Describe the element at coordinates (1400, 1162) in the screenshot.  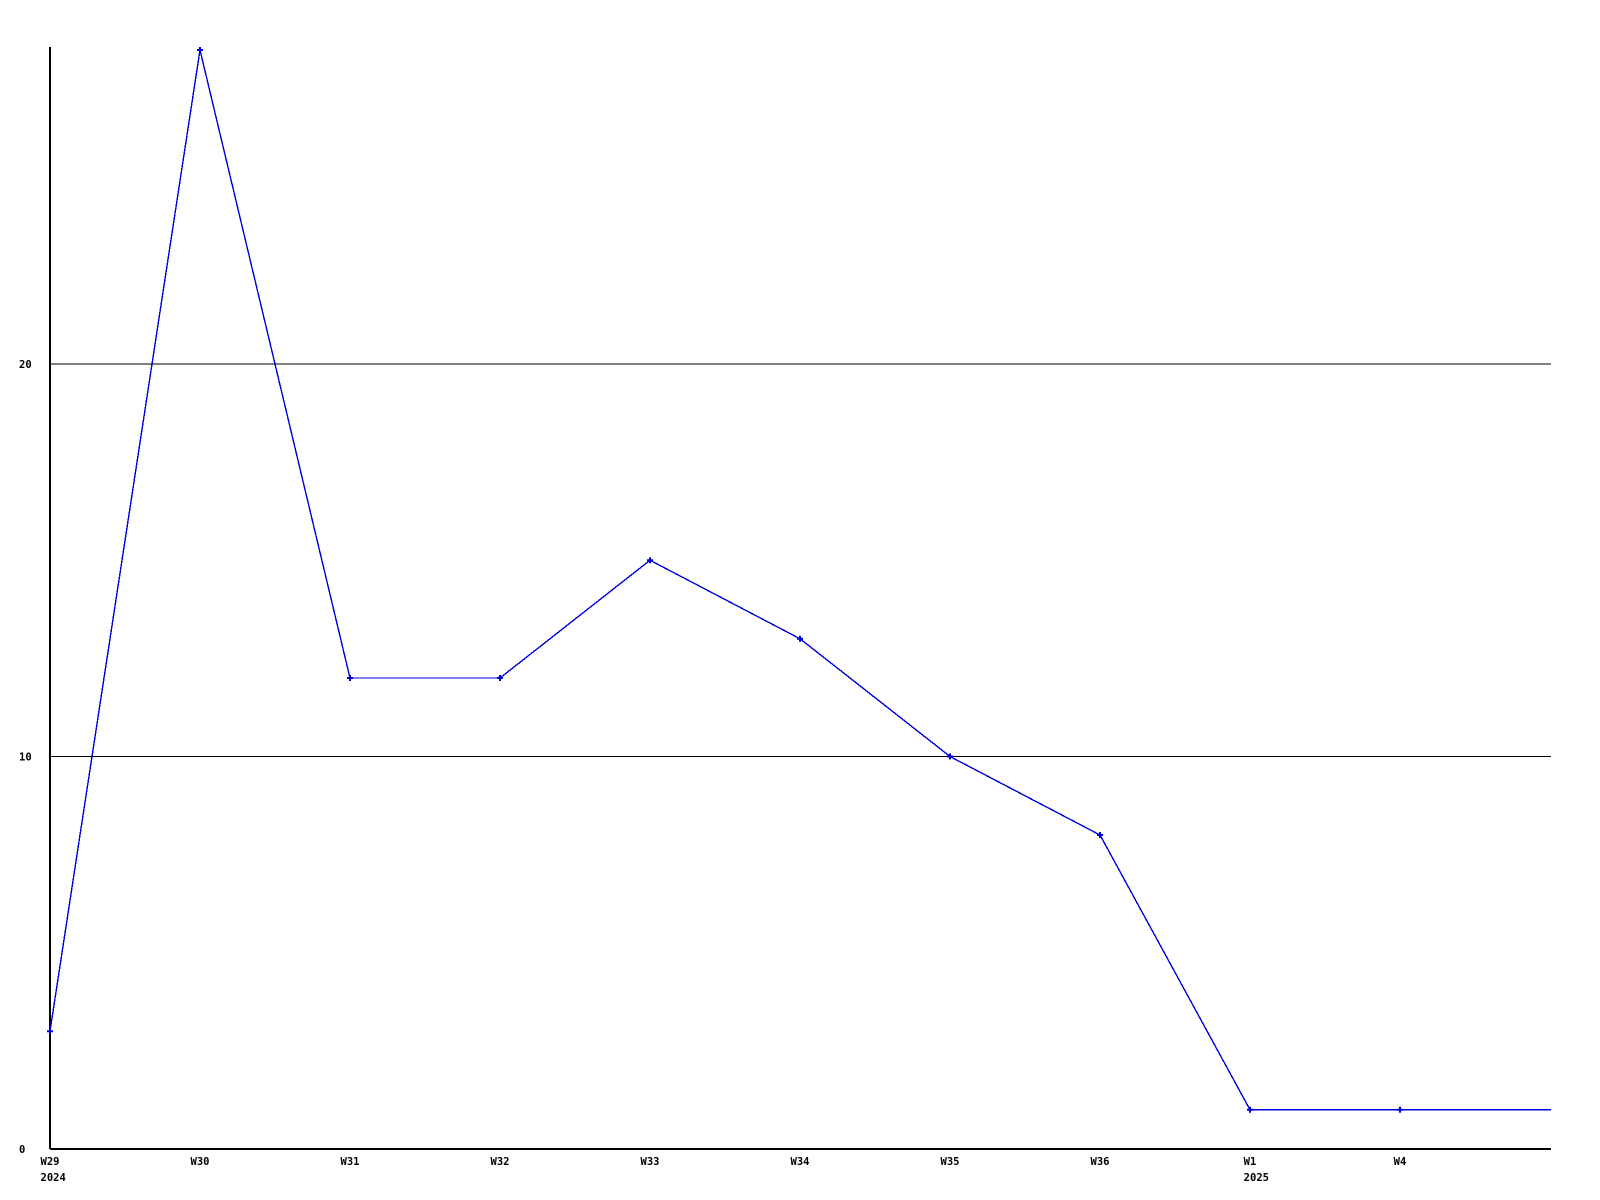
I see `x-tick-label: W4` at that location.